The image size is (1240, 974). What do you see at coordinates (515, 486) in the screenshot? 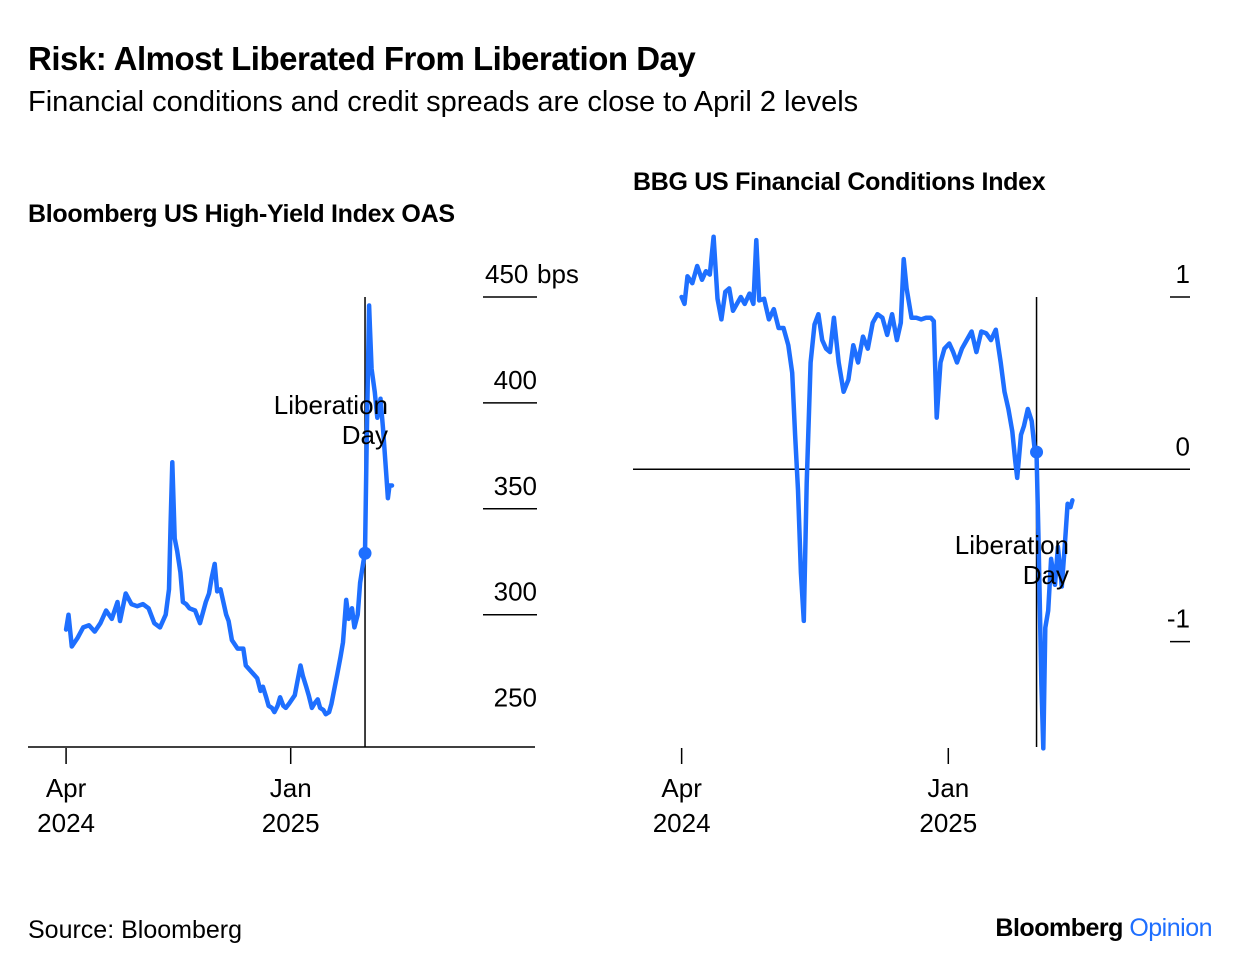
I see `y-tick-label: 350` at bounding box center [515, 486].